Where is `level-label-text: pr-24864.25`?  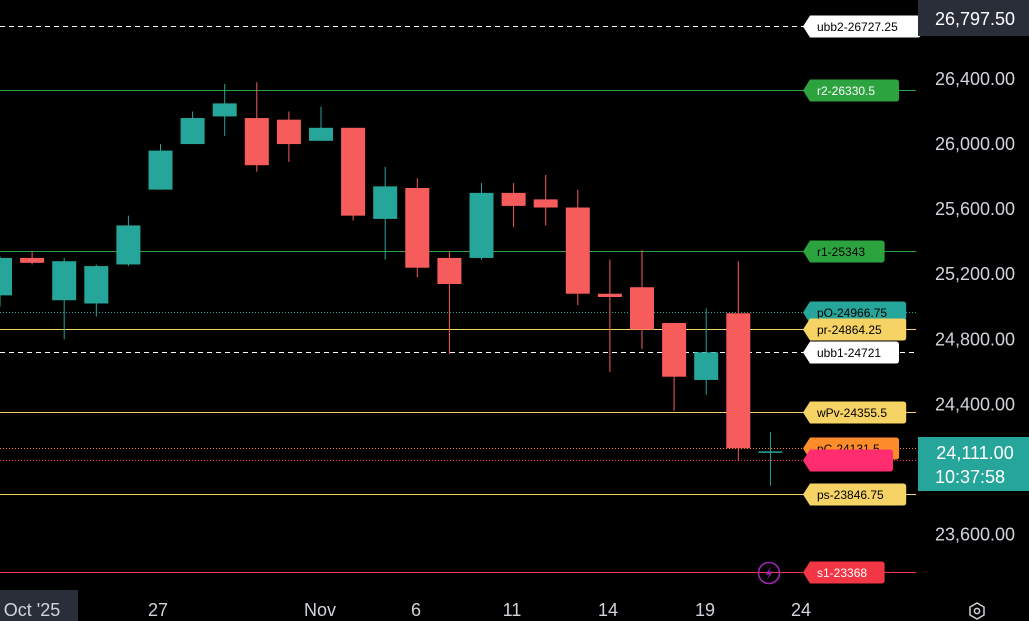 level-label-text: pr-24864.25 is located at coordinates (849, 330).